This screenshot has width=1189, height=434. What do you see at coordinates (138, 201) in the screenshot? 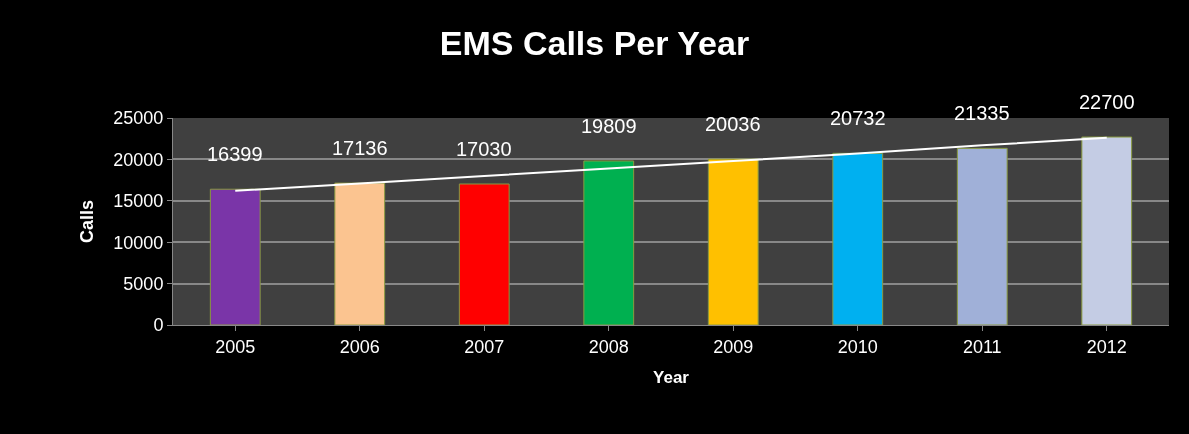
I see `y-tick-label: 15000` at bounding box center [138, 201].